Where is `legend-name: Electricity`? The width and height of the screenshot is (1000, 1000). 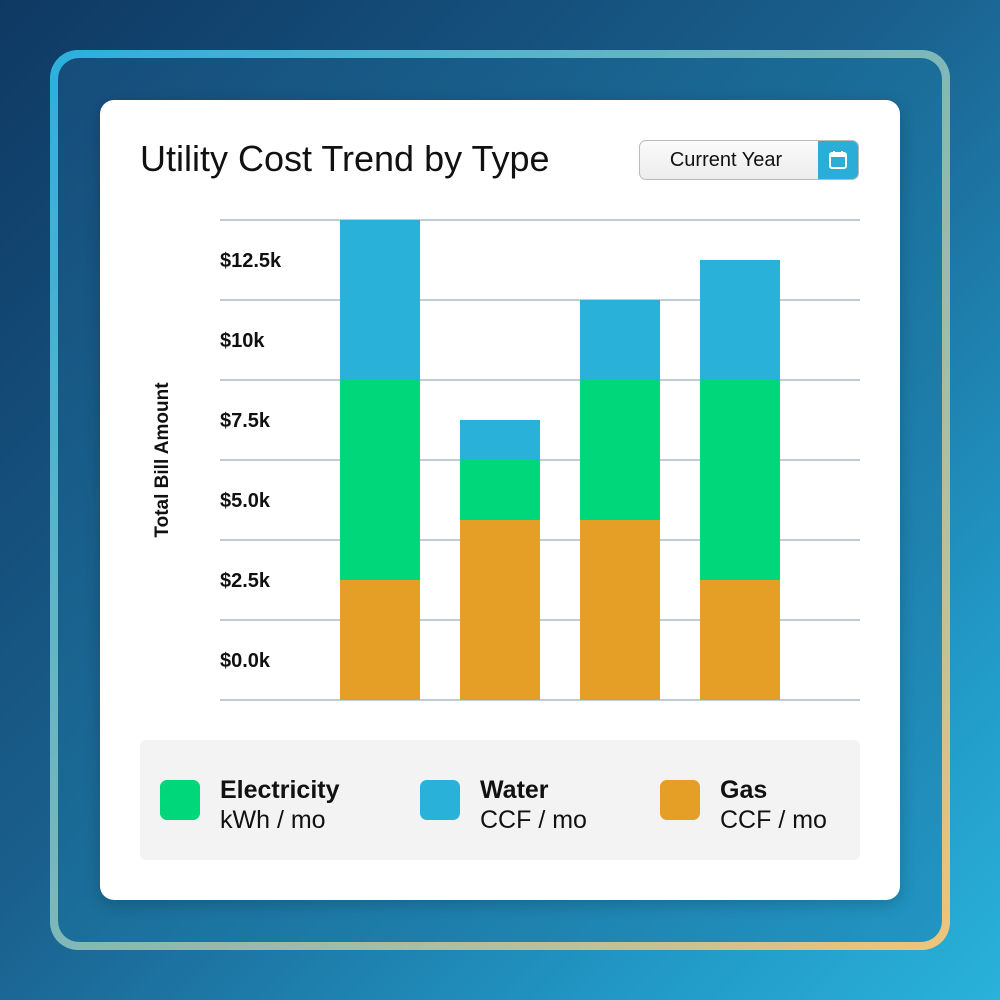
legend-name: Electricity is located at coordinates (280, 790).